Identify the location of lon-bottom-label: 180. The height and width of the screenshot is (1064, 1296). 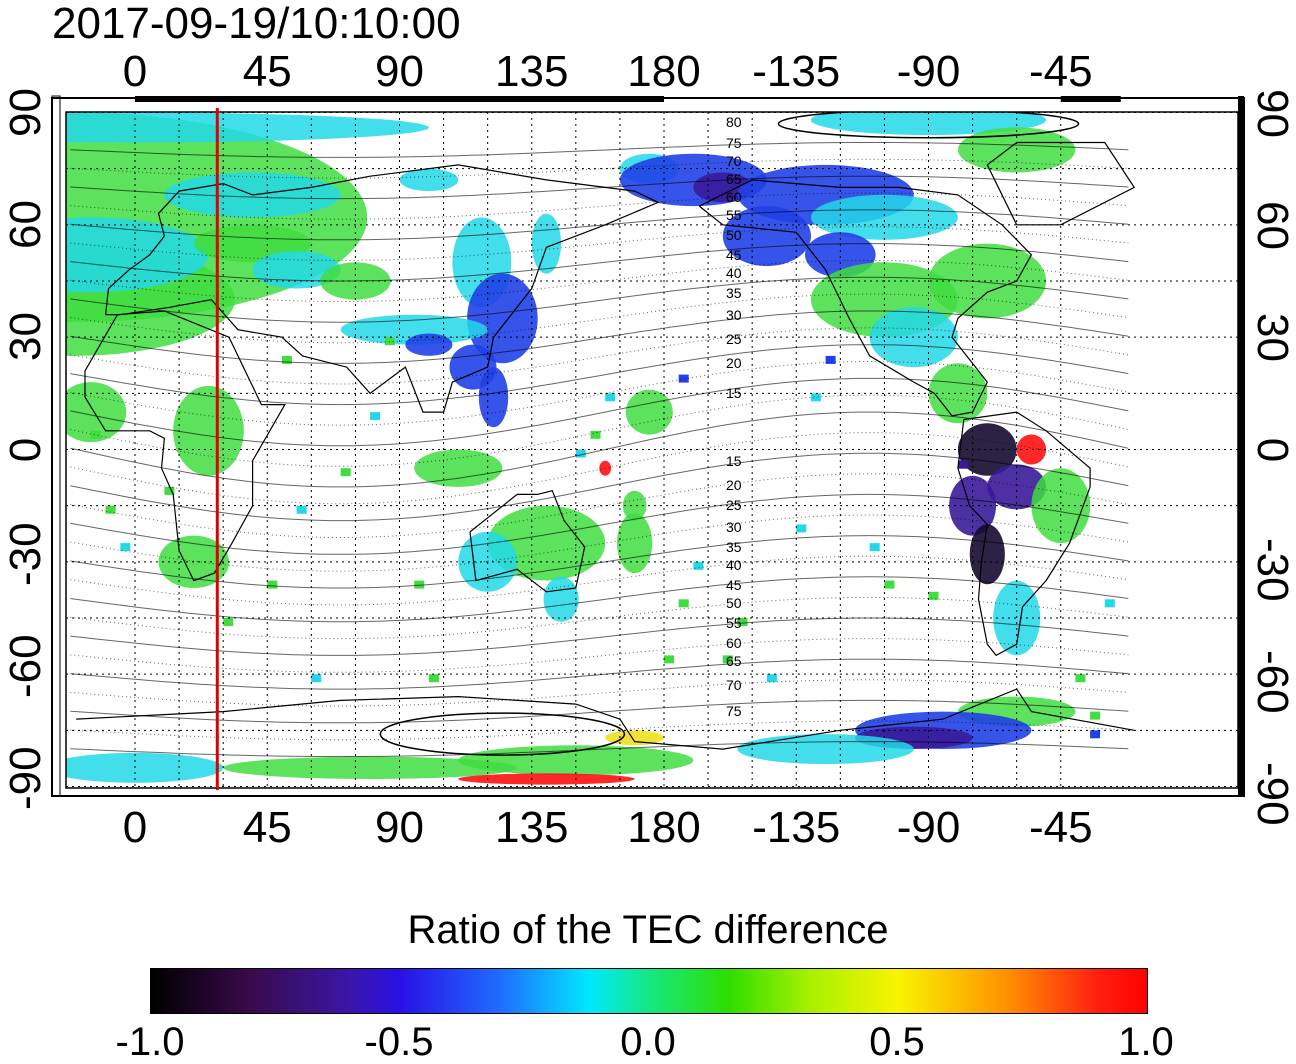
(664, 827).